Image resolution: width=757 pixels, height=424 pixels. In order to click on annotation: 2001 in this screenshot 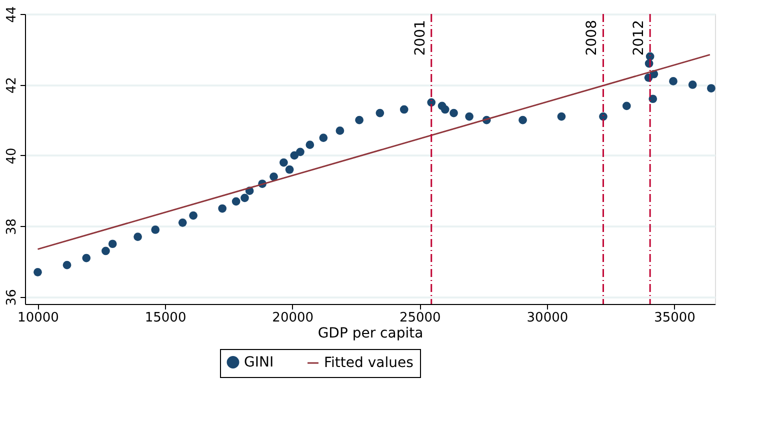, I will do `click(420, 38)`.